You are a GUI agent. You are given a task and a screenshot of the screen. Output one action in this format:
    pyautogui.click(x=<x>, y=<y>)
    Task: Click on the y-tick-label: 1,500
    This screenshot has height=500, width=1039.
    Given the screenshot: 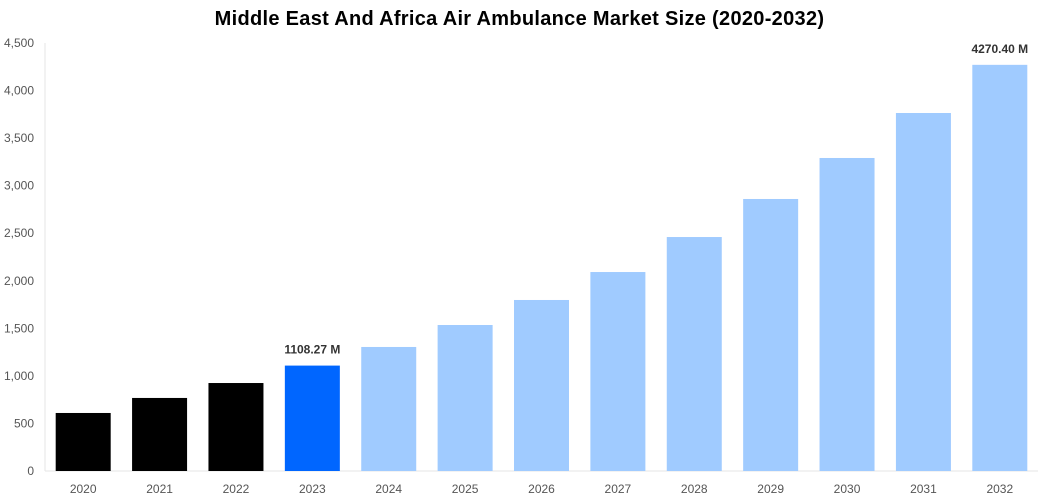 What is the action you would take?
    pyautogui.click(x=19, y=328)
    